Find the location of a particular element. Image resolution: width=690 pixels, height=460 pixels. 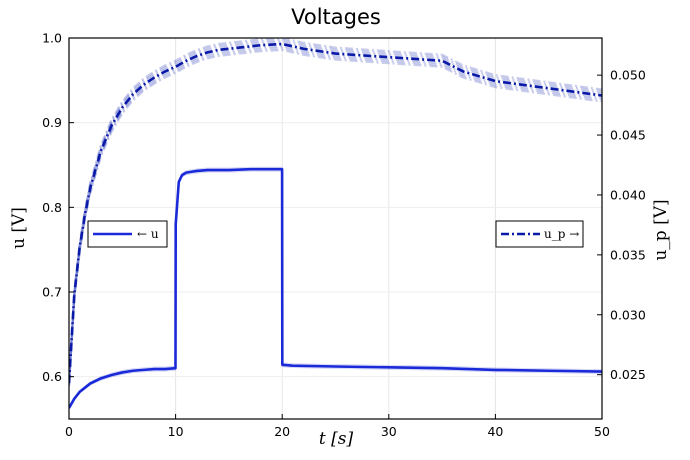

right-tick-label: 0.025 is located at coordinates (628, 374).